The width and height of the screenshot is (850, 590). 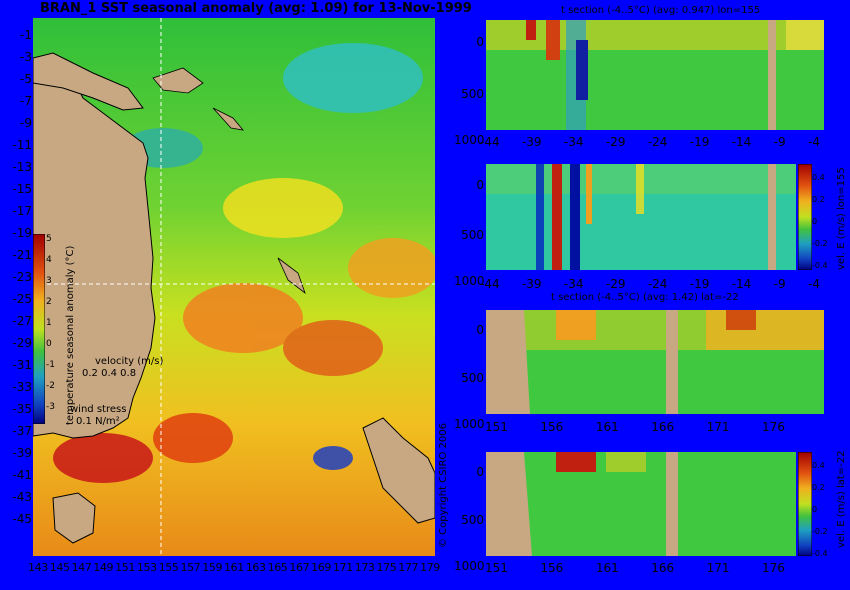 I want to click on copyright: © Copyright CSIRO 2006, so click(x=443, y=485).